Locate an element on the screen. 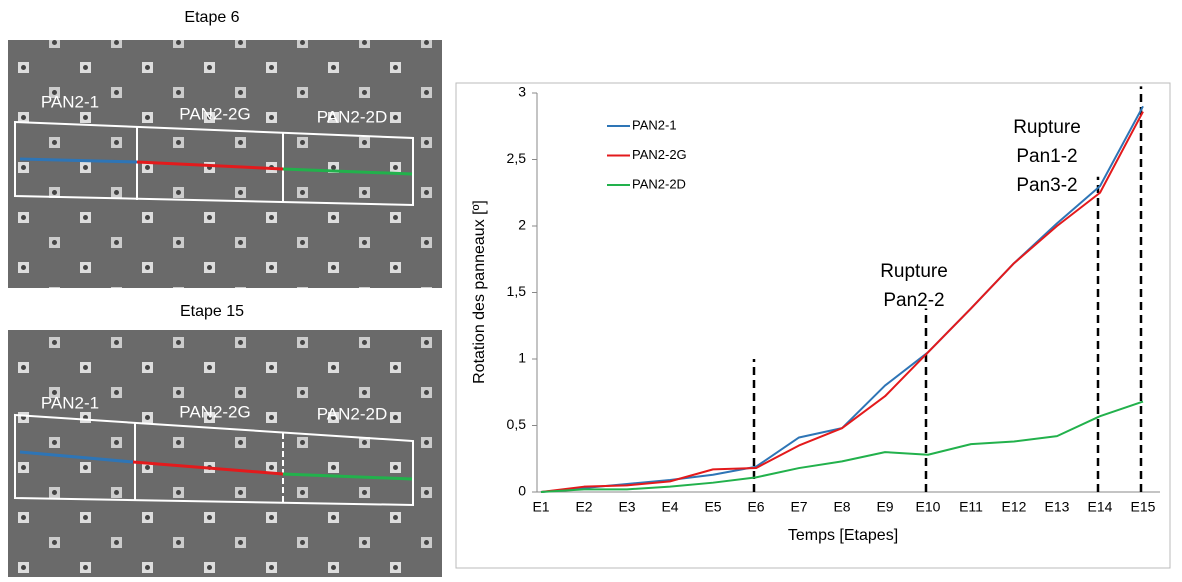  x-tick-label: E12 is located at coordinates (1014, 507).